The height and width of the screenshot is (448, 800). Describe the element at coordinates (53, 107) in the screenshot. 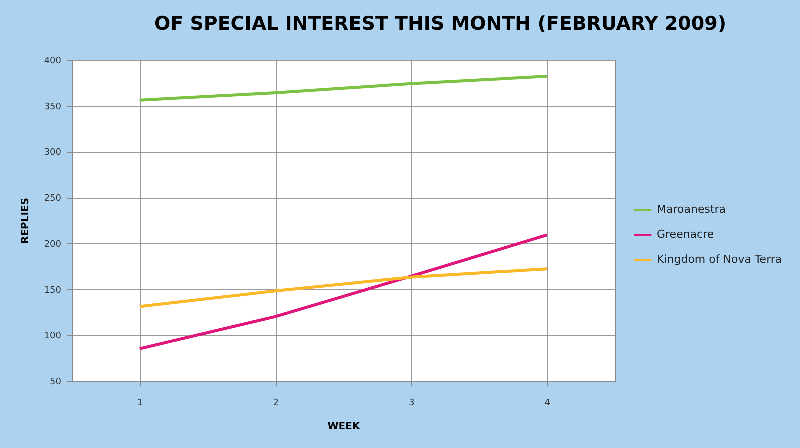

I see `y-tick-label: 350` at that location.